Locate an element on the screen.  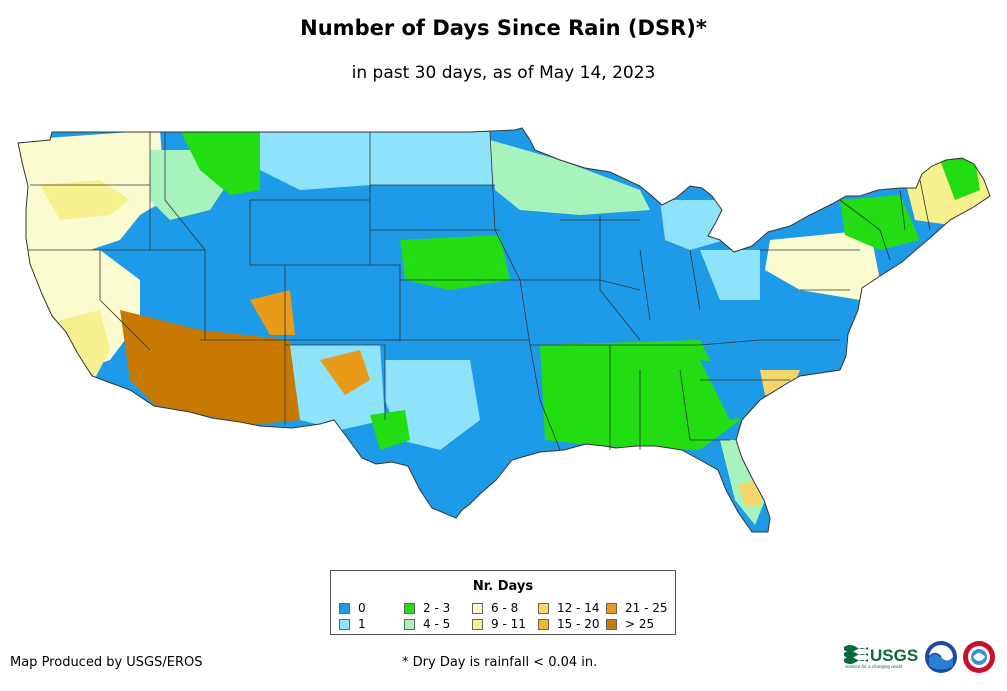
minnesota-region is located at coordinates (570, 177).